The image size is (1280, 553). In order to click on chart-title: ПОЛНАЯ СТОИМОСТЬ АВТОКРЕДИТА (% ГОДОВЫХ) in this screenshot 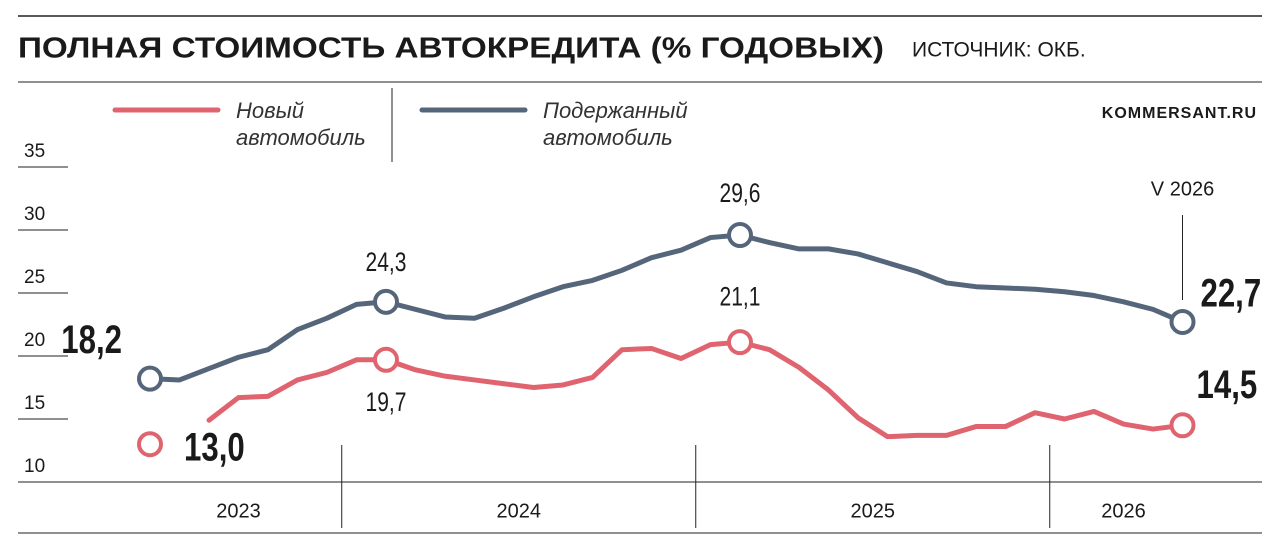, I will do `click(451, 49)`.